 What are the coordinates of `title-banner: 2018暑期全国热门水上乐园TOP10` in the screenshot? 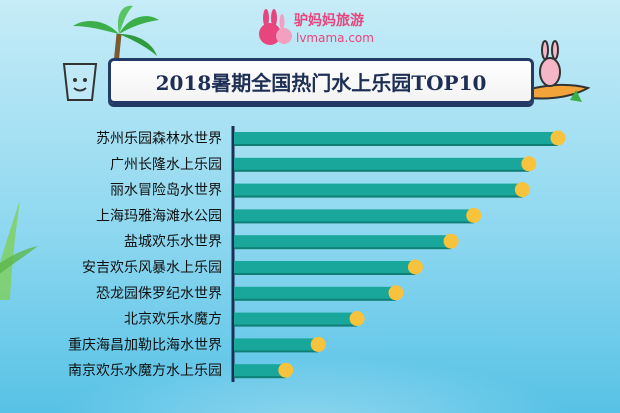 It's located at (321, 81).